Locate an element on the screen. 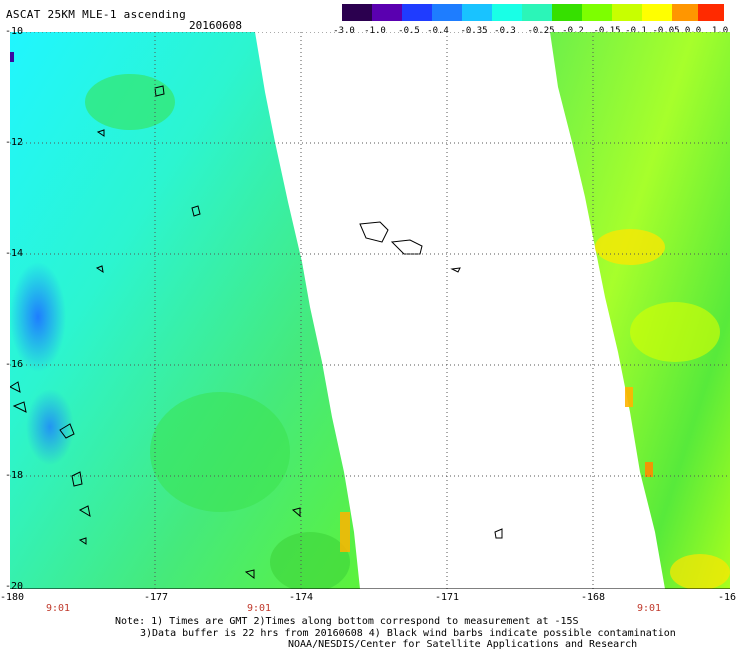  lon-label: -174 is located at coordinates (301, 597).